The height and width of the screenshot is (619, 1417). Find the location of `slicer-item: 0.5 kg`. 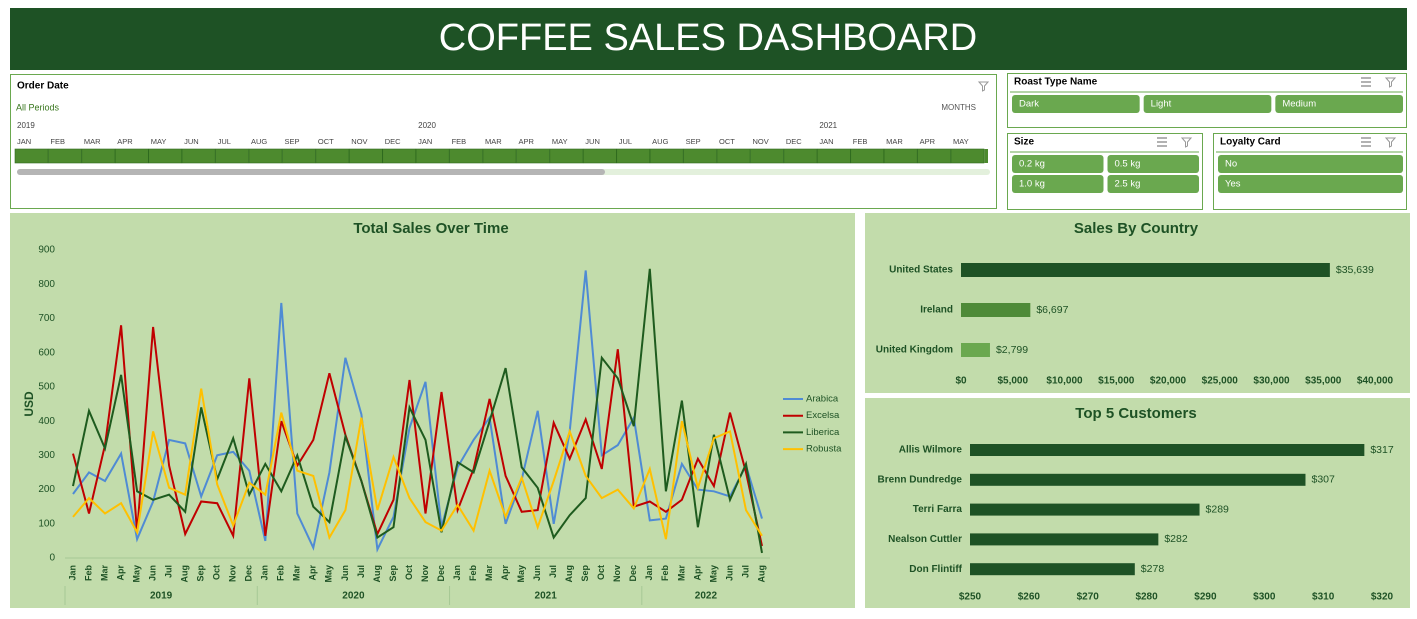

slicer-item: 0.5 kg is located at coordinates (1128, 164).